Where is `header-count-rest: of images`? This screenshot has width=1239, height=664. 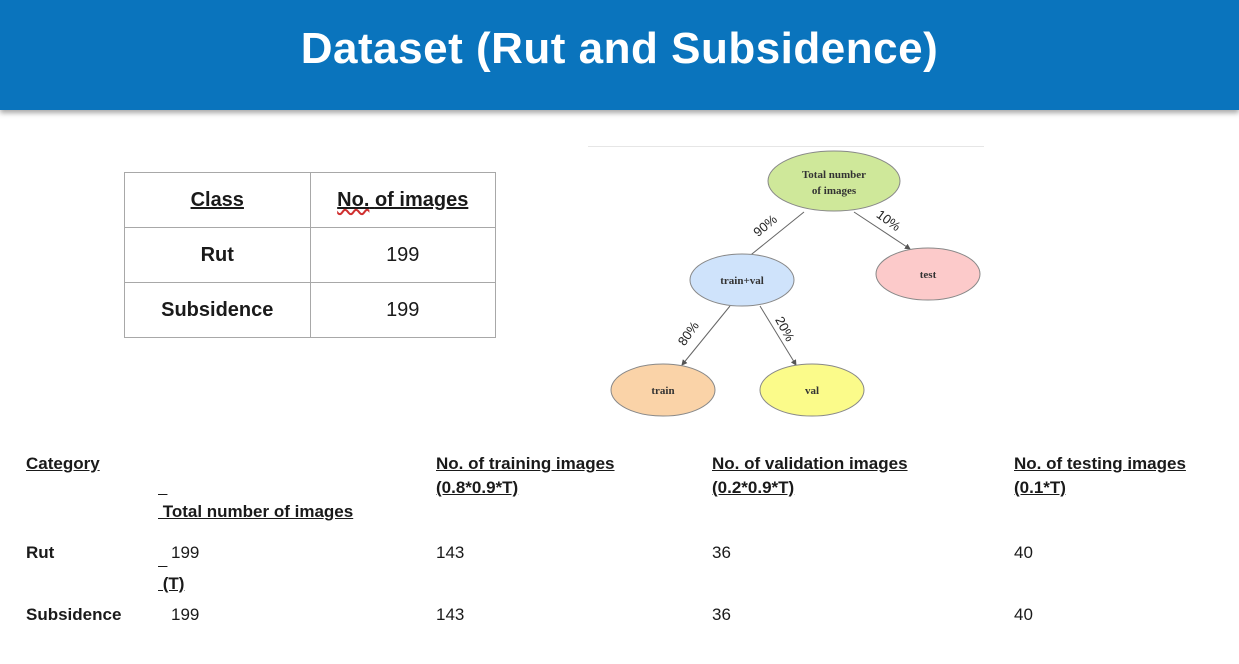 header-count-rest: of images is located at coordinates (421, 199).